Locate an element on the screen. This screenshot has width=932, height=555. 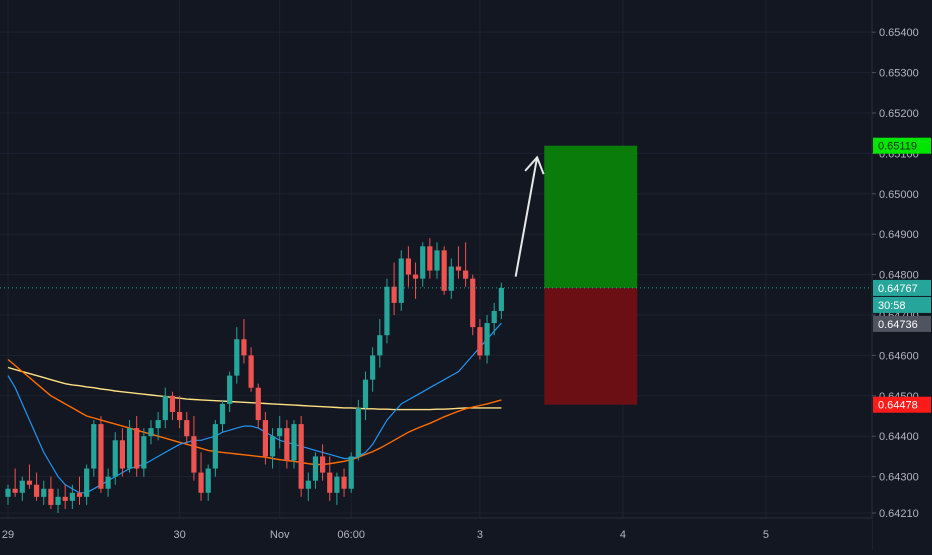
prev-close-label: 0.64736 is located at coordinates (898, 325).